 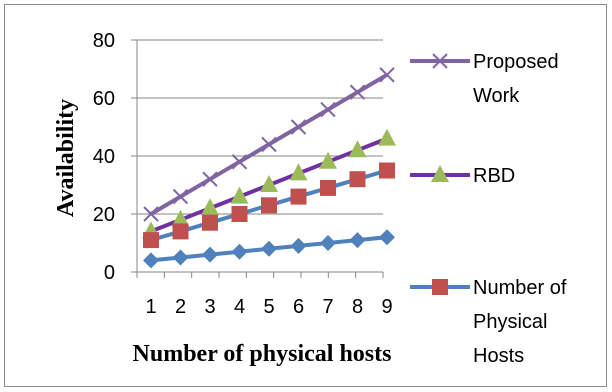 I want to click on series-0-point-9-stroke-b, so click(x=387, y=75).